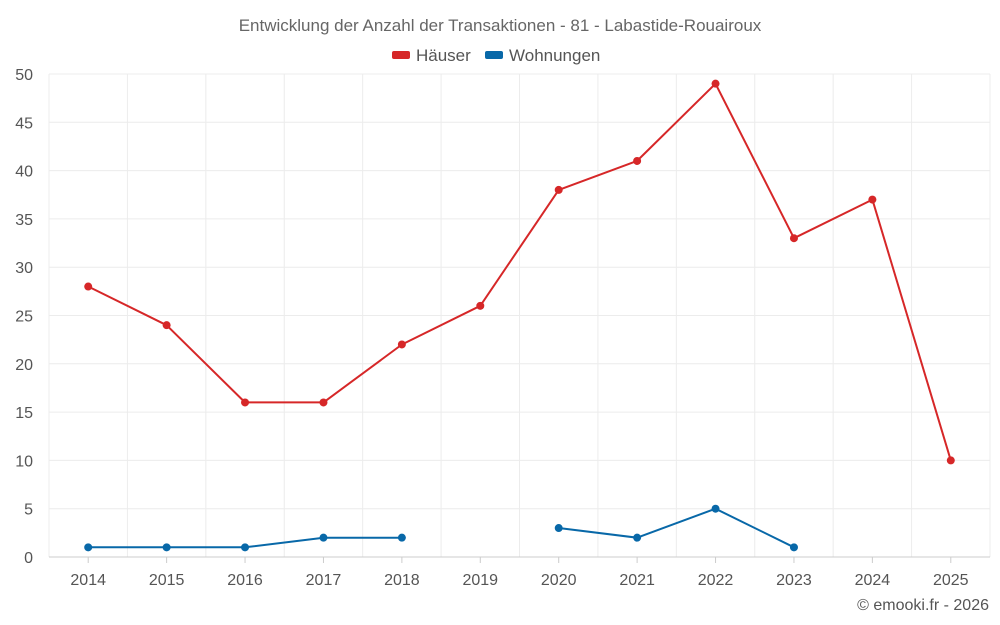  What do you see at coordinates (245, 580) in the screenshot?
I see `x-tick-label: 2016` at bounding box center [245, 580].